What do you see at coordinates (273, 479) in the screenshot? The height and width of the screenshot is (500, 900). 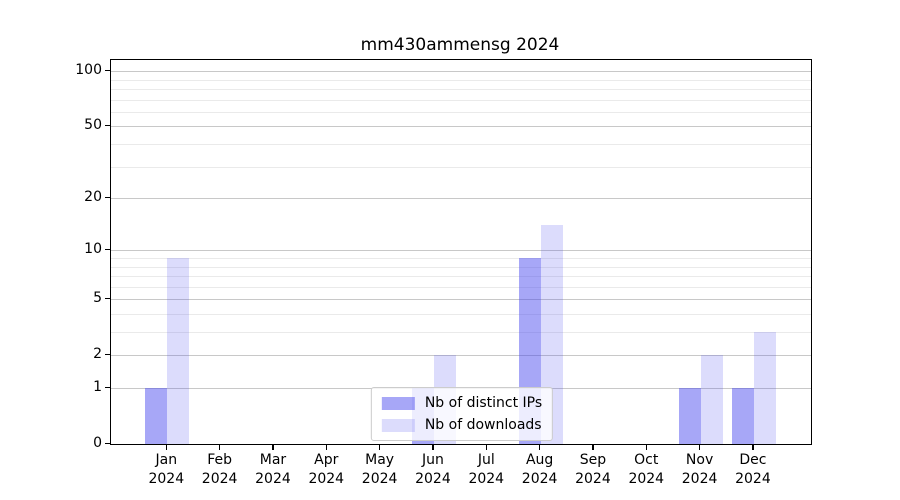 I see `x-tick-sublabel-Mar: 2024` at bounding box center [273, 479].